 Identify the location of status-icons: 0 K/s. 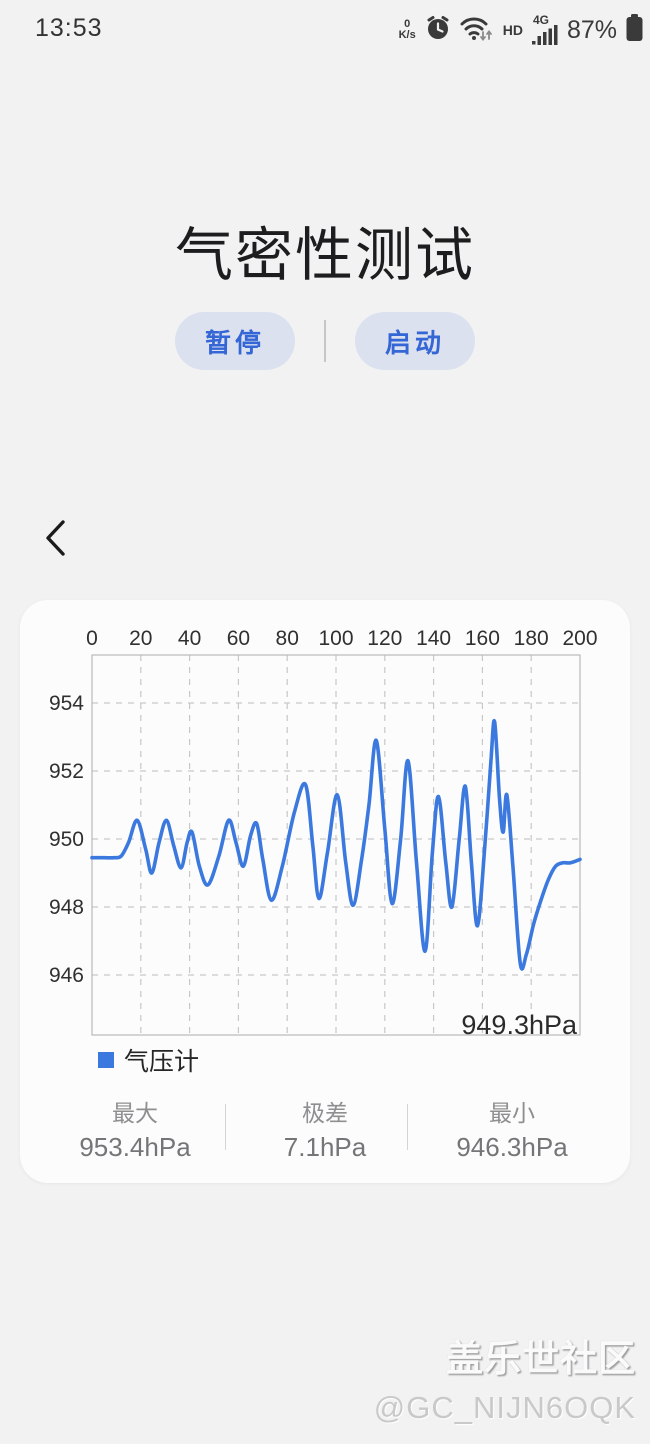
(521, 30).